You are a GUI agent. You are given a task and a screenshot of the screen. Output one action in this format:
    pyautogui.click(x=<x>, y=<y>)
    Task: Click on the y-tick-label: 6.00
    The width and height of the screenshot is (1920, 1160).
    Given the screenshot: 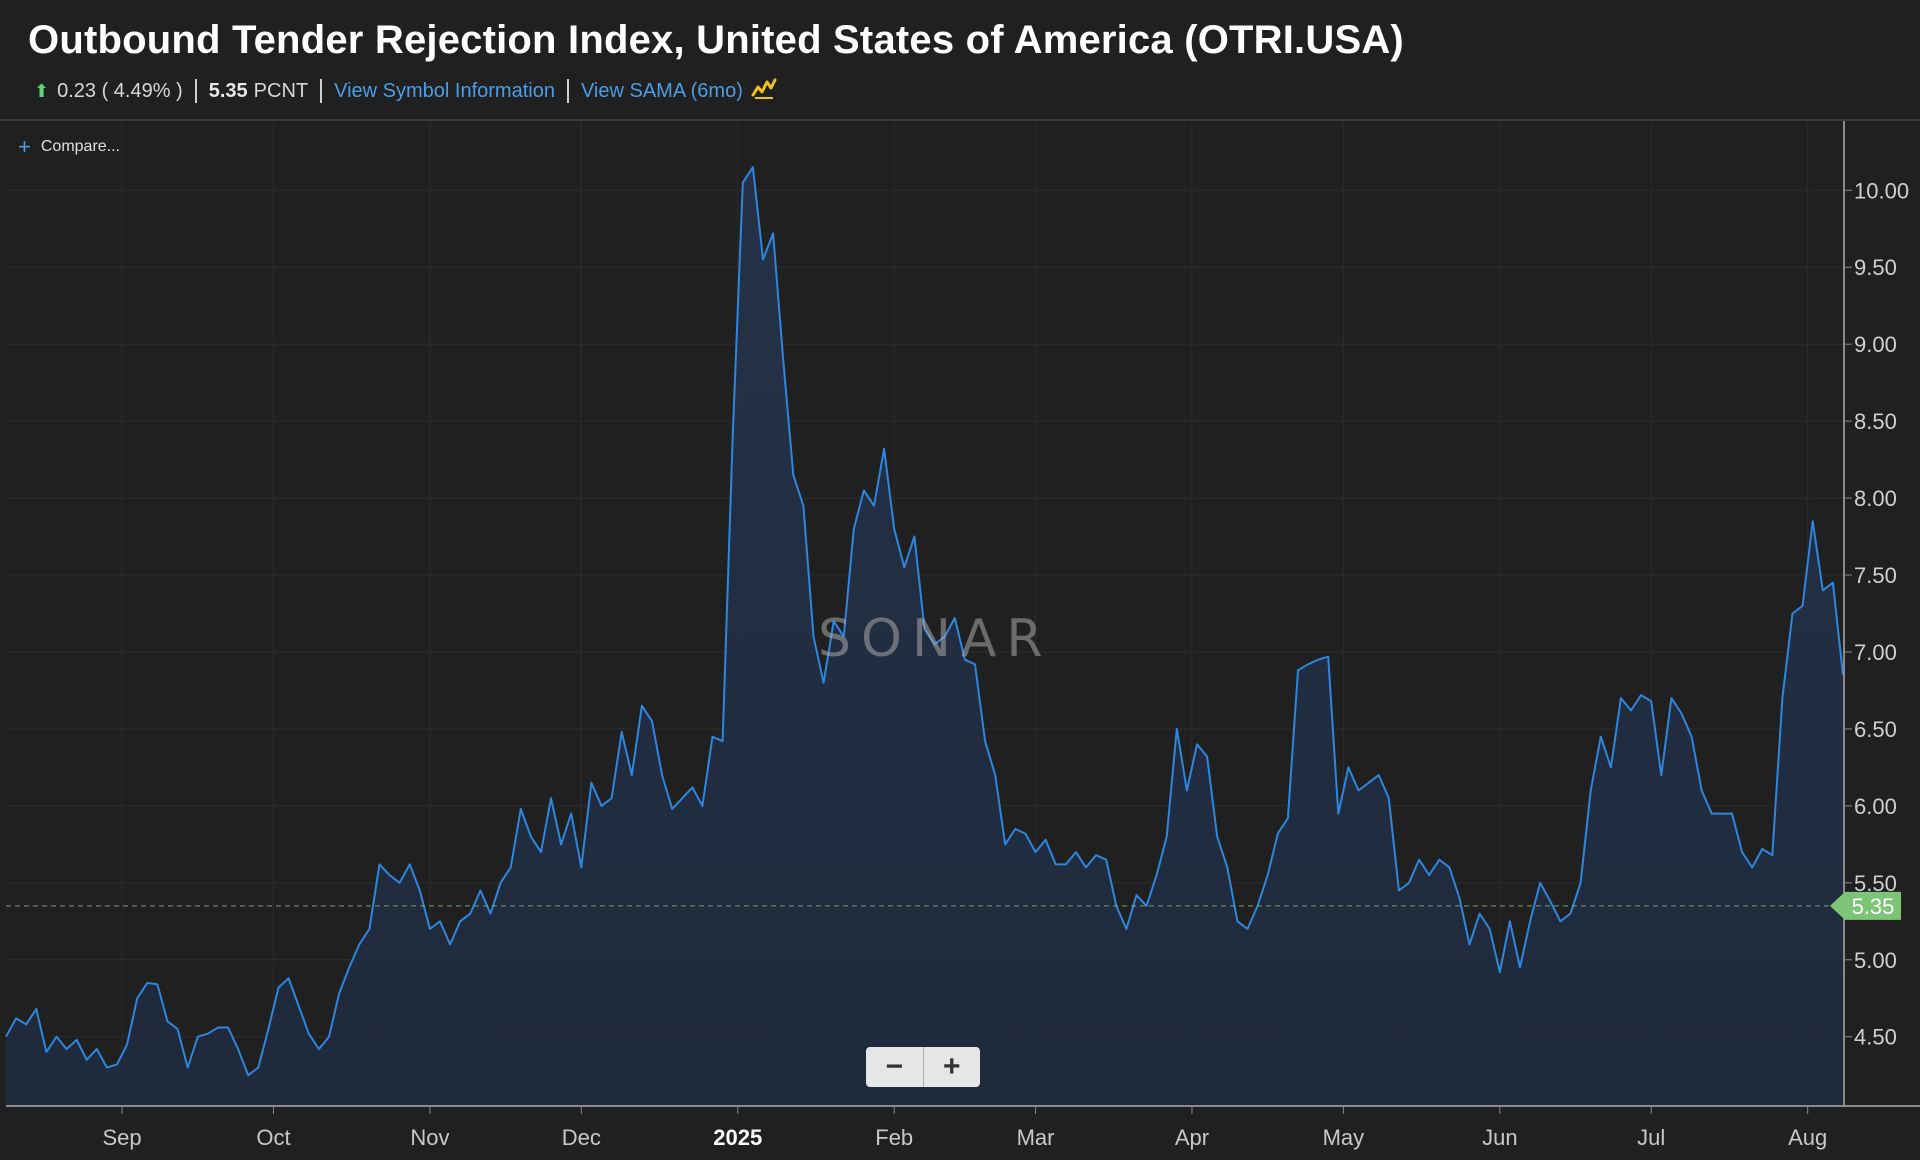 What is the action you would take?
    pyautogui.click(x=1875, y=806)
    